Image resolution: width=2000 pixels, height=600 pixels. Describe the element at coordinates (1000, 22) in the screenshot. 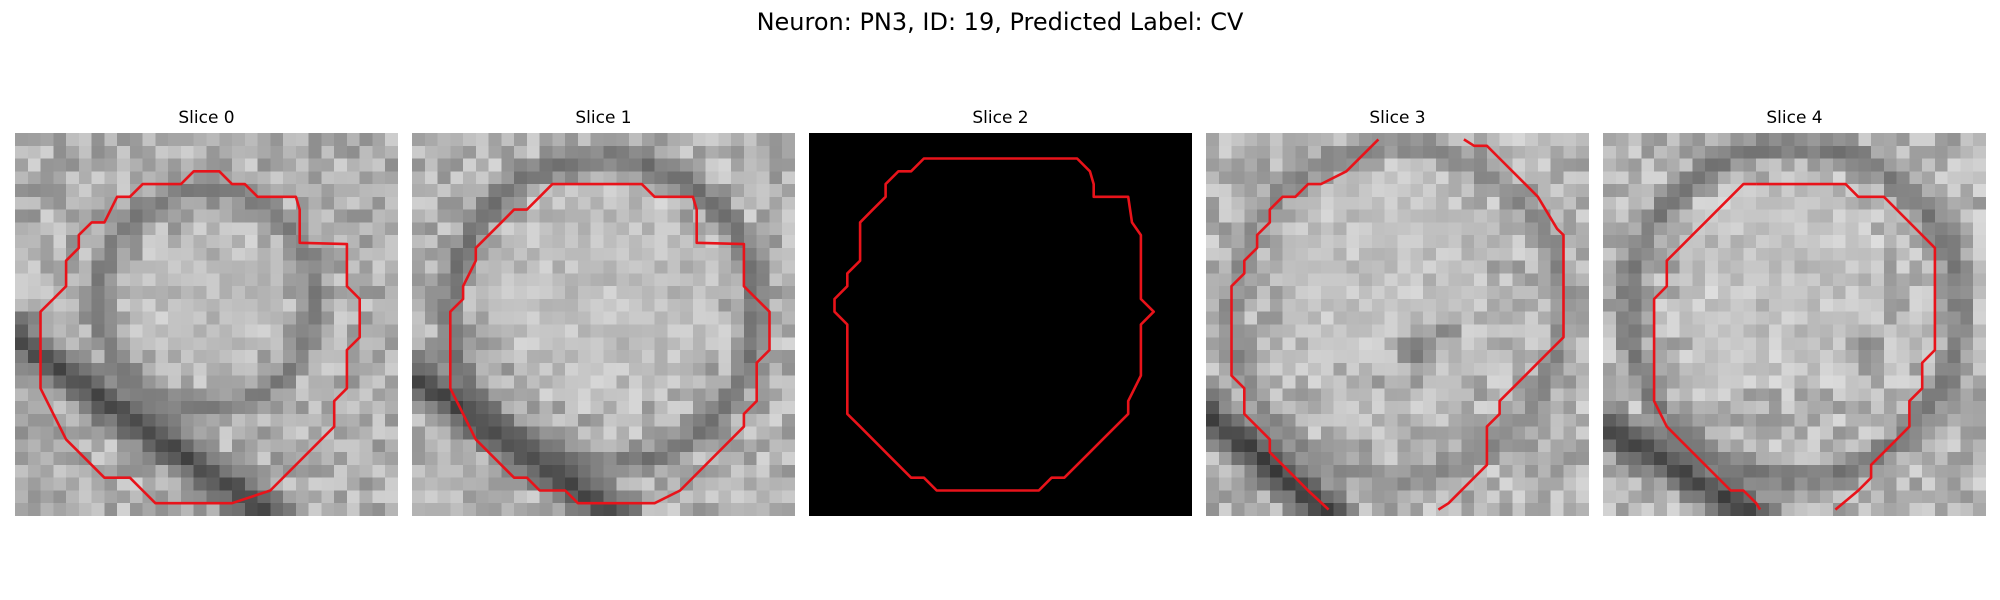

I see `figure-title: Neuron: PN3, ID: 19, Predicted Label: CV` at that location.